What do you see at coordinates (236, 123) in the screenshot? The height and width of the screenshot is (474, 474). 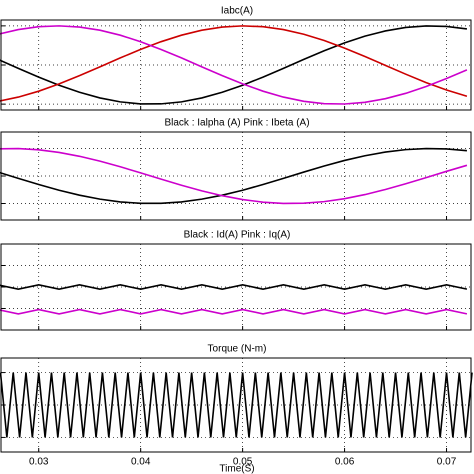 I see `panel-title: Black : Ialpha (A) Pink : Ibeta (A)` at bounding box center [236, 123].